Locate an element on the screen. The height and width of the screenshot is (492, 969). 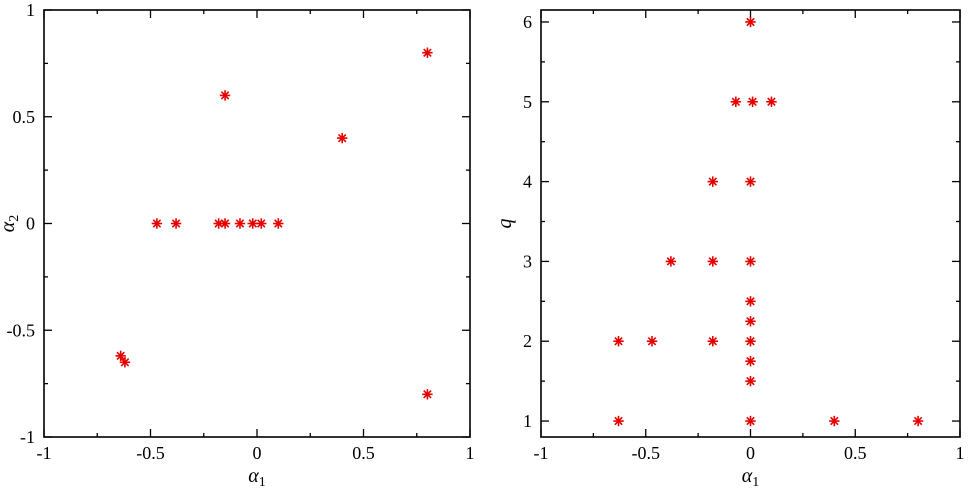
y-axis-label: q is located at coordinates (505, 224).